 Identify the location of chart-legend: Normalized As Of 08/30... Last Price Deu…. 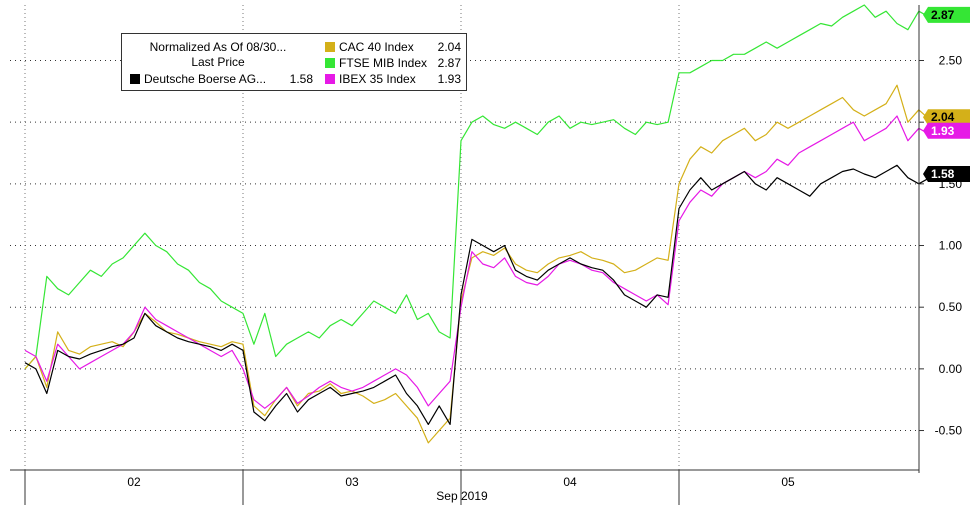
(294, 62).